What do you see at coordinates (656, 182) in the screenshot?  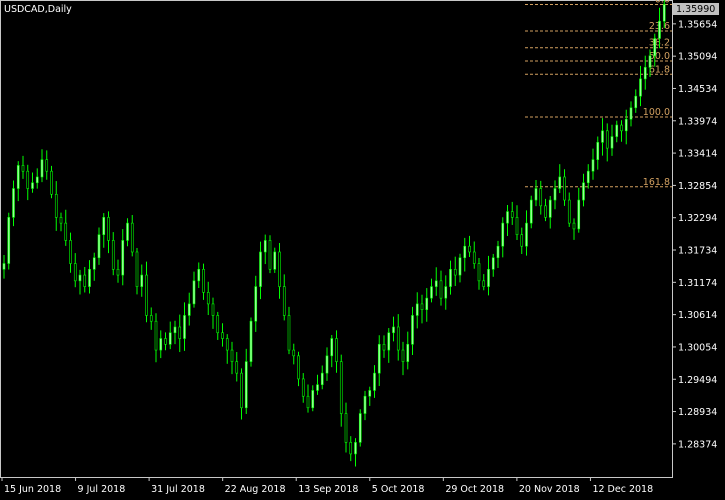 I see `fibo-level-label: 161.8` at bounding box center [656, 182].